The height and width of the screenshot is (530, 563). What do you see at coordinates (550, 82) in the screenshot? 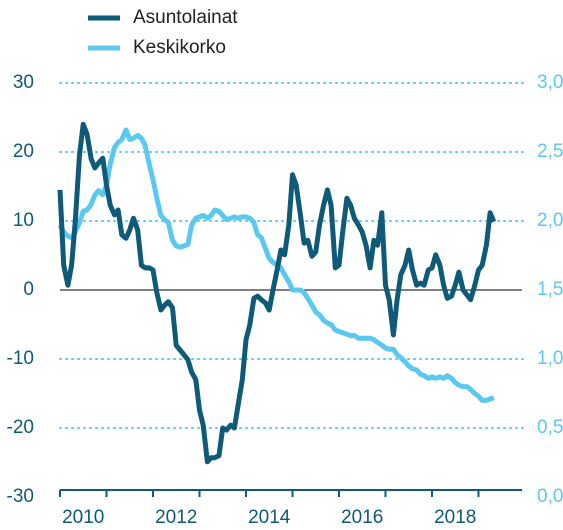
I see `y2-tick-label: 3,0` at bounding box center [550, 82].